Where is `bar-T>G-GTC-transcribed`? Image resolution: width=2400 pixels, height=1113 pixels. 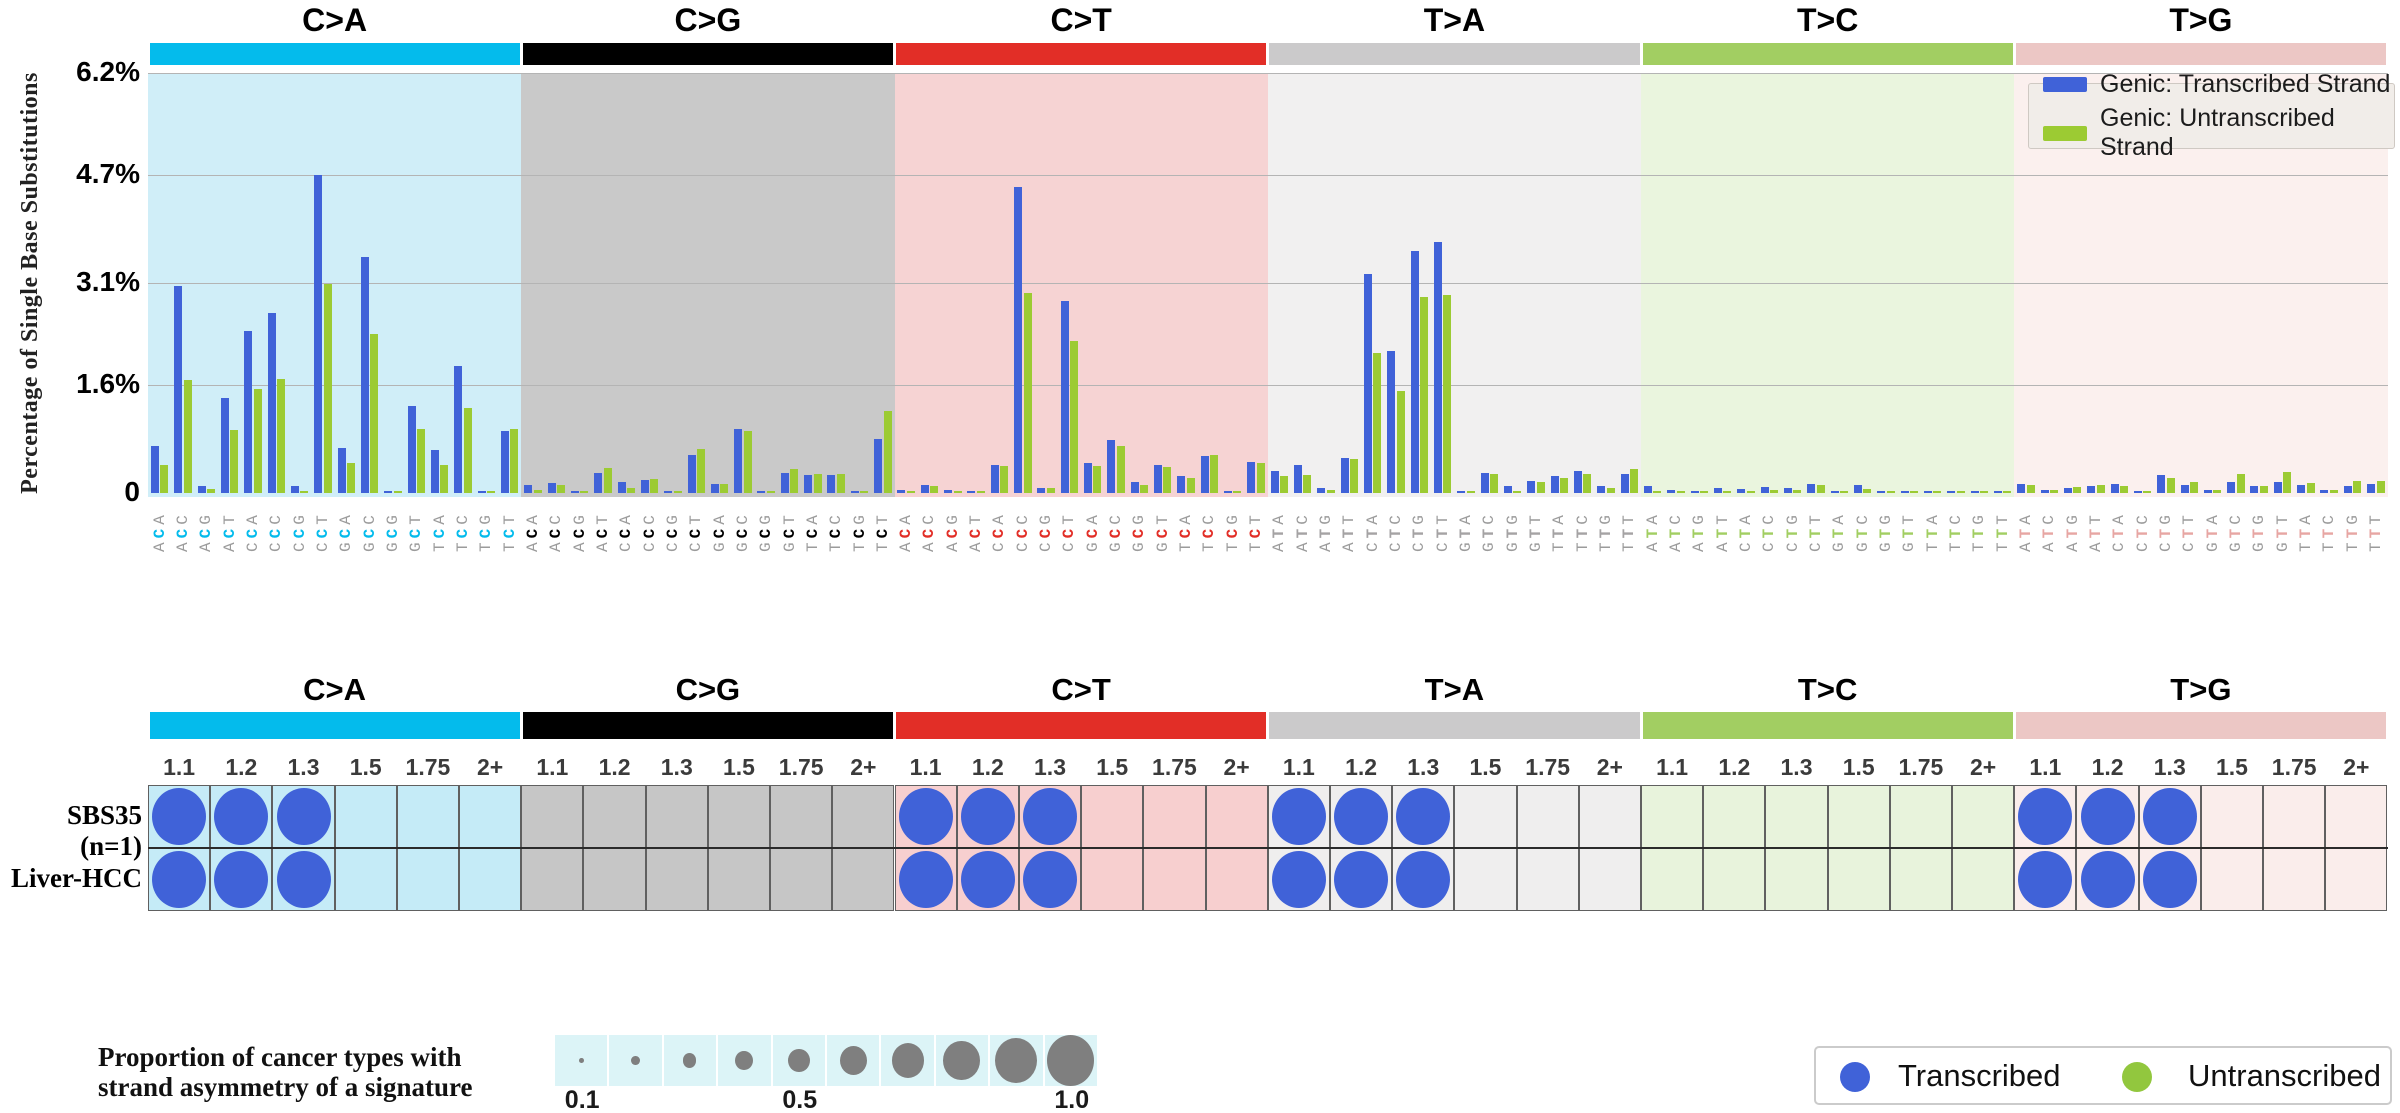
bar-T>G-GTC-transcribed is located at coordinates (2231, 487).